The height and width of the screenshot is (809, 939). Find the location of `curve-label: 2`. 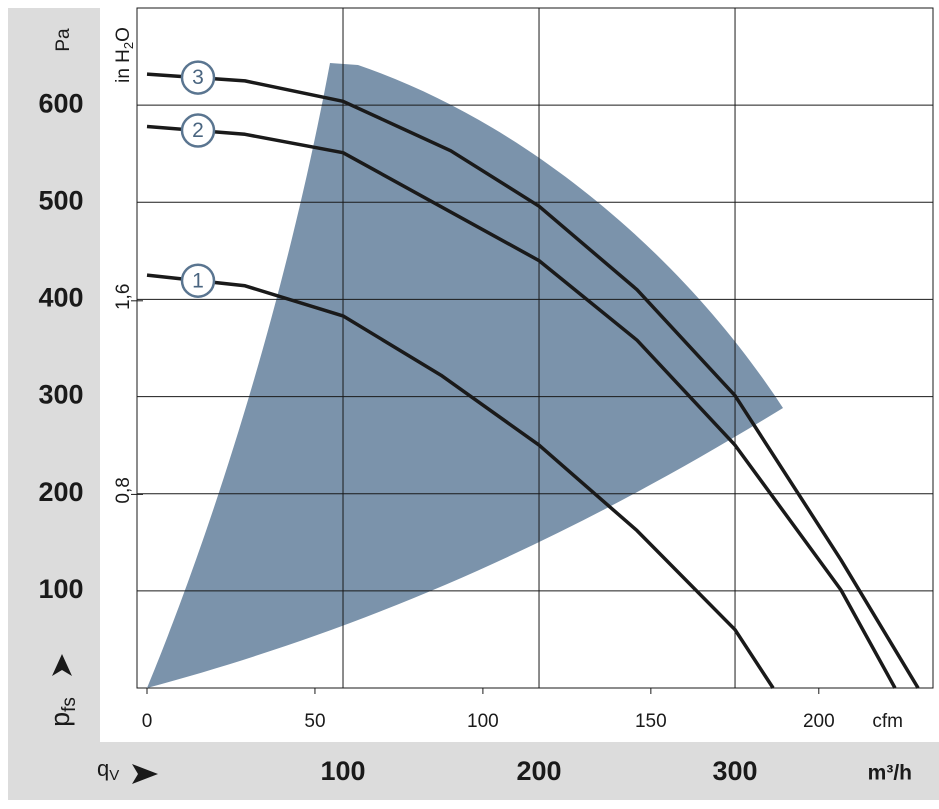

curve-label: 2 is located at coordinates (198, 130).